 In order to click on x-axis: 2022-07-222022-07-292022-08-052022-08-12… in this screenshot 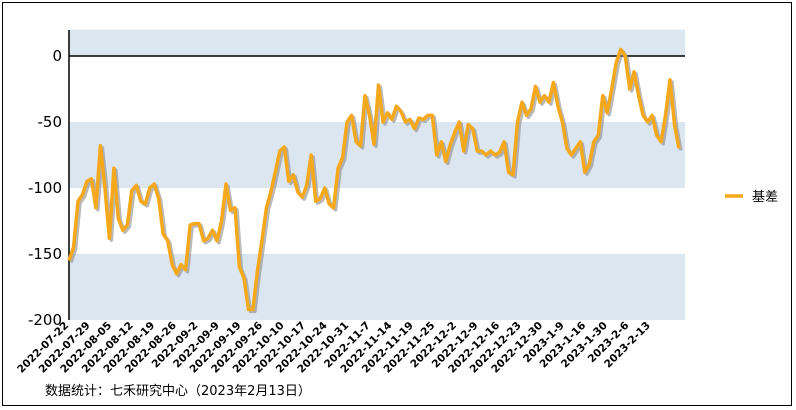, I will do `click(334, 348)`.